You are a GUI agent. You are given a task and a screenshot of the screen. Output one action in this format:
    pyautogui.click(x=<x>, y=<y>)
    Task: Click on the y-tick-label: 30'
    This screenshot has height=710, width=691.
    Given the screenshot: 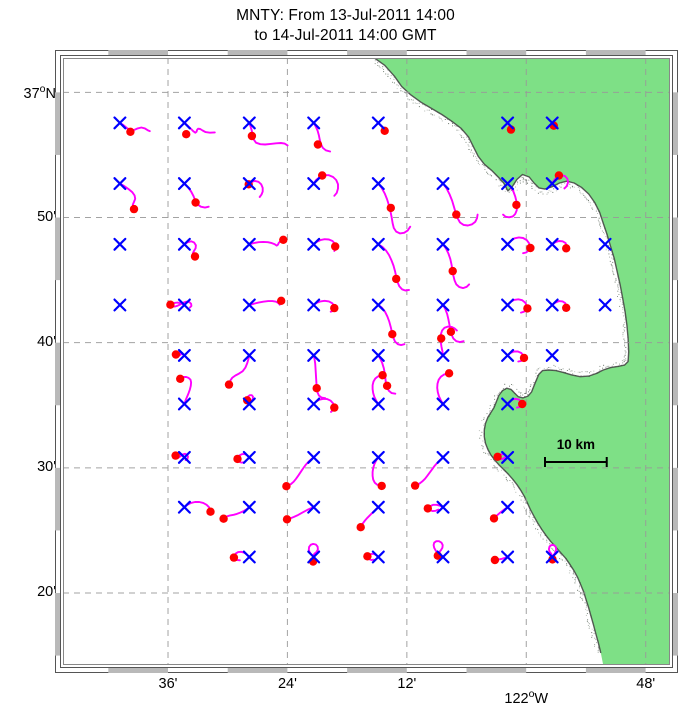 What is the action you would take?
    pyautogui.click(x=46, y=466)
    